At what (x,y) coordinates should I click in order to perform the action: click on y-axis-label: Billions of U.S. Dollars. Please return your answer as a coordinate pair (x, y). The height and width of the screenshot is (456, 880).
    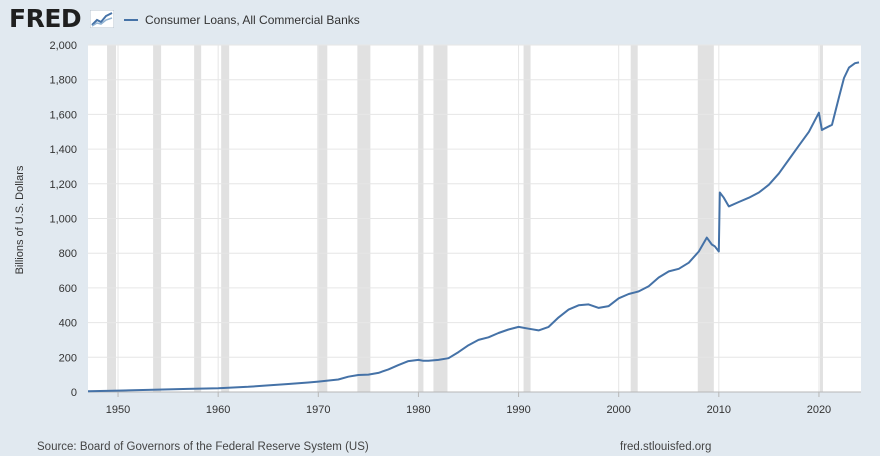
    Looking at the image, I should click on (20, 219).